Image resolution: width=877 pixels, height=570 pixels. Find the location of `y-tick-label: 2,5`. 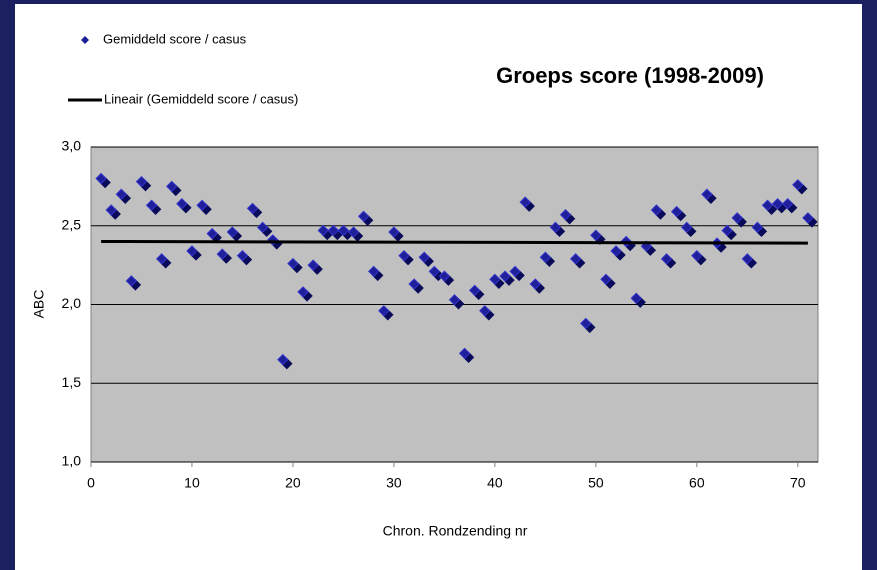

y-tick-label: 2,5 is located at coordinates (72, 224).